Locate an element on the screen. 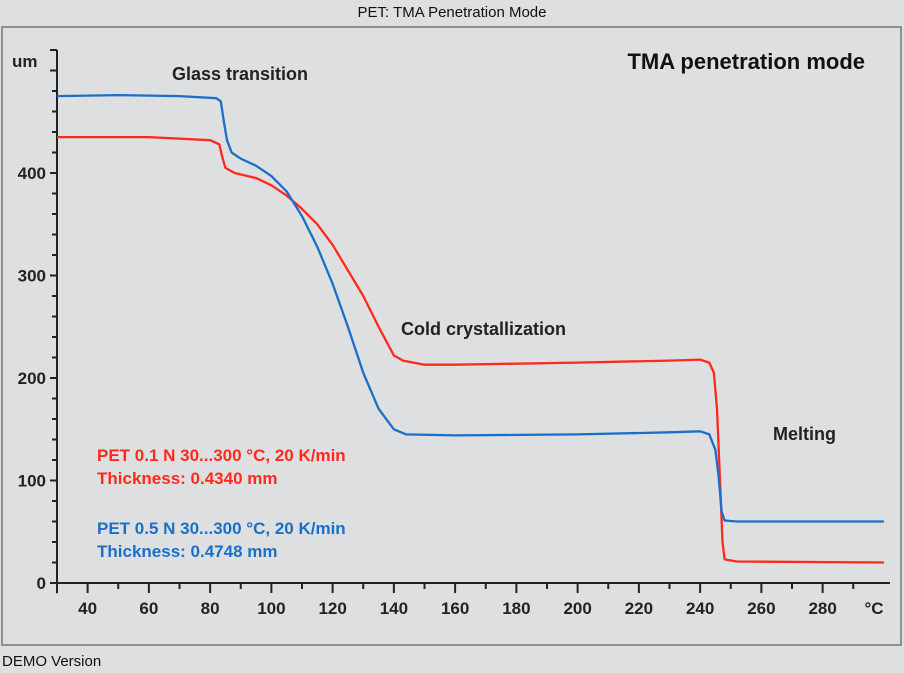  x-tick-label: 260 is located at coordinates (761, 608).